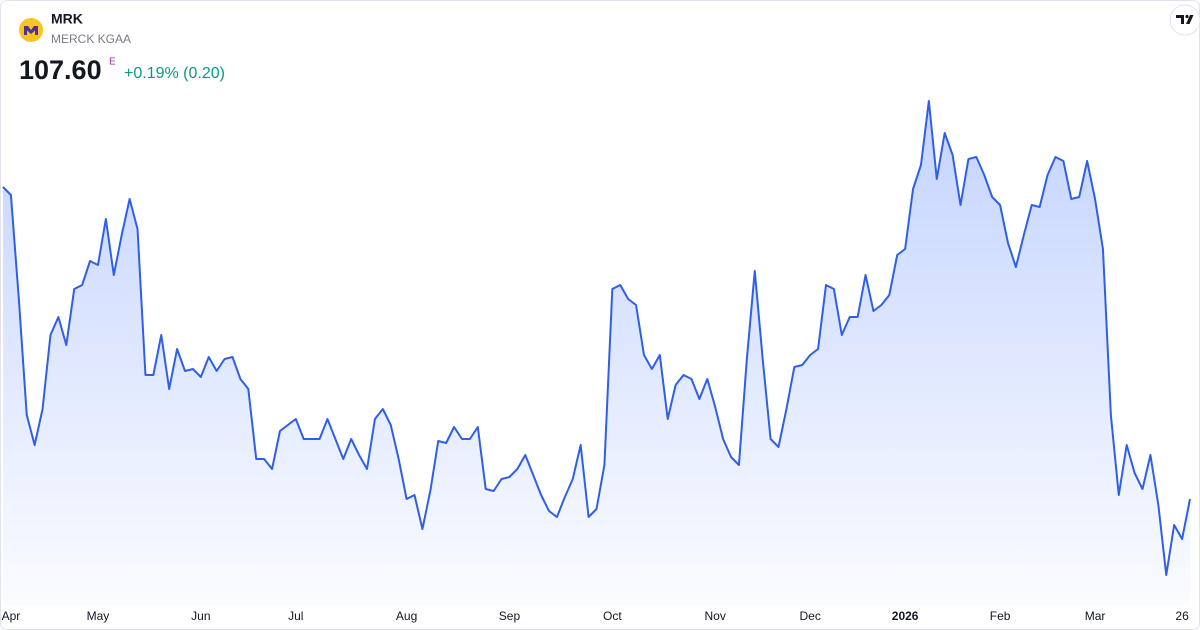  I want to click on x-tick-label: Apr, so click(11, 616).